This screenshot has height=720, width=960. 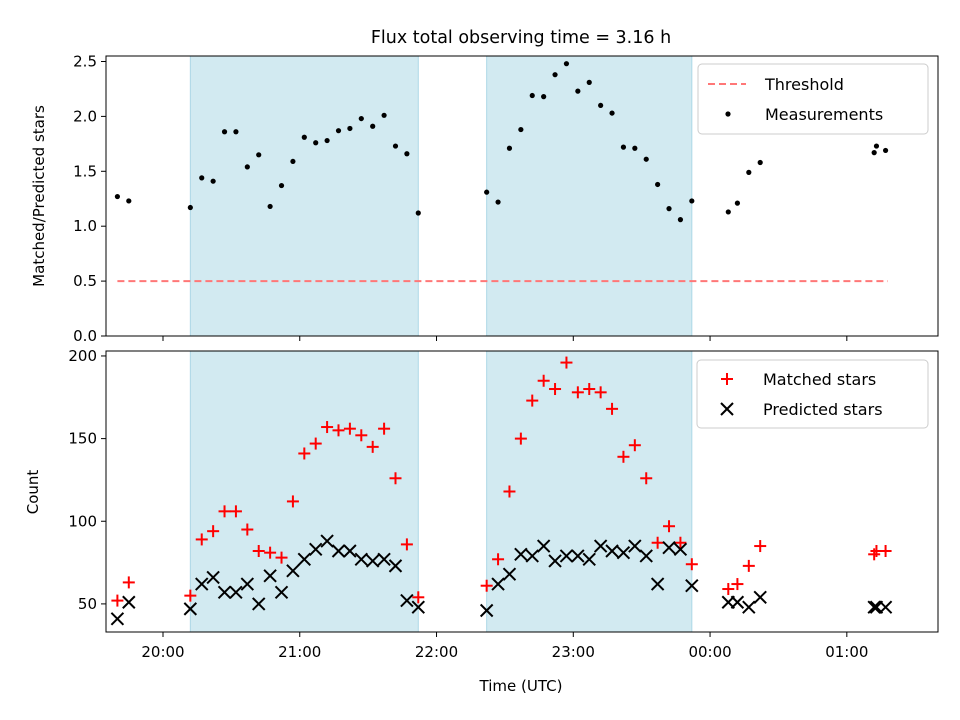 I want to click on bottom-y-axis-label: Count, so click(x=33, y=492).